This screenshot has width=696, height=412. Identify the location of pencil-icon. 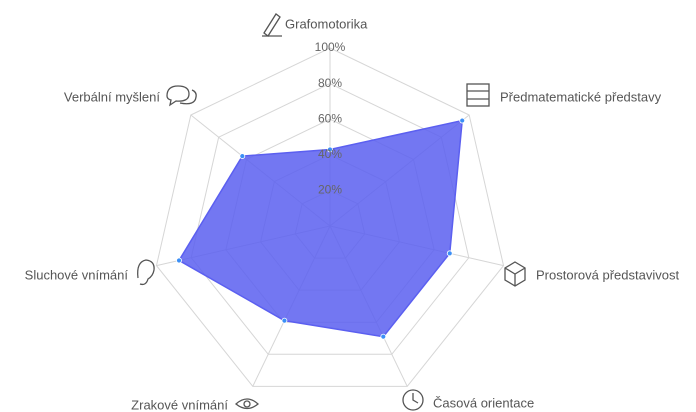
(272, 25).